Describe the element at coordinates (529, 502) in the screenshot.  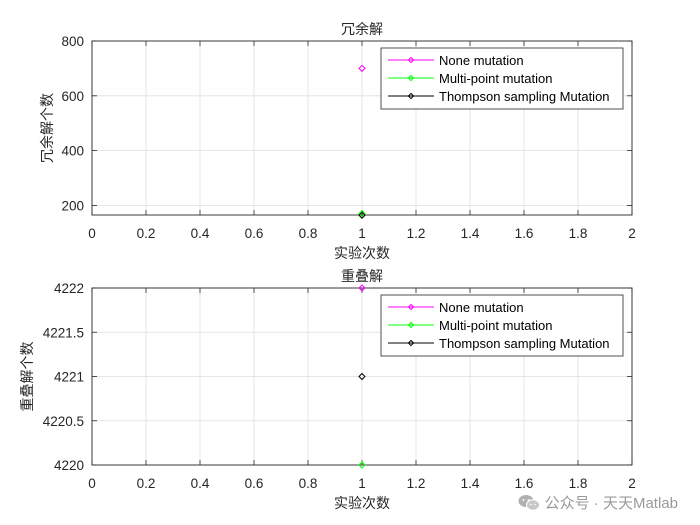
I see `wechat-icon` at that location.